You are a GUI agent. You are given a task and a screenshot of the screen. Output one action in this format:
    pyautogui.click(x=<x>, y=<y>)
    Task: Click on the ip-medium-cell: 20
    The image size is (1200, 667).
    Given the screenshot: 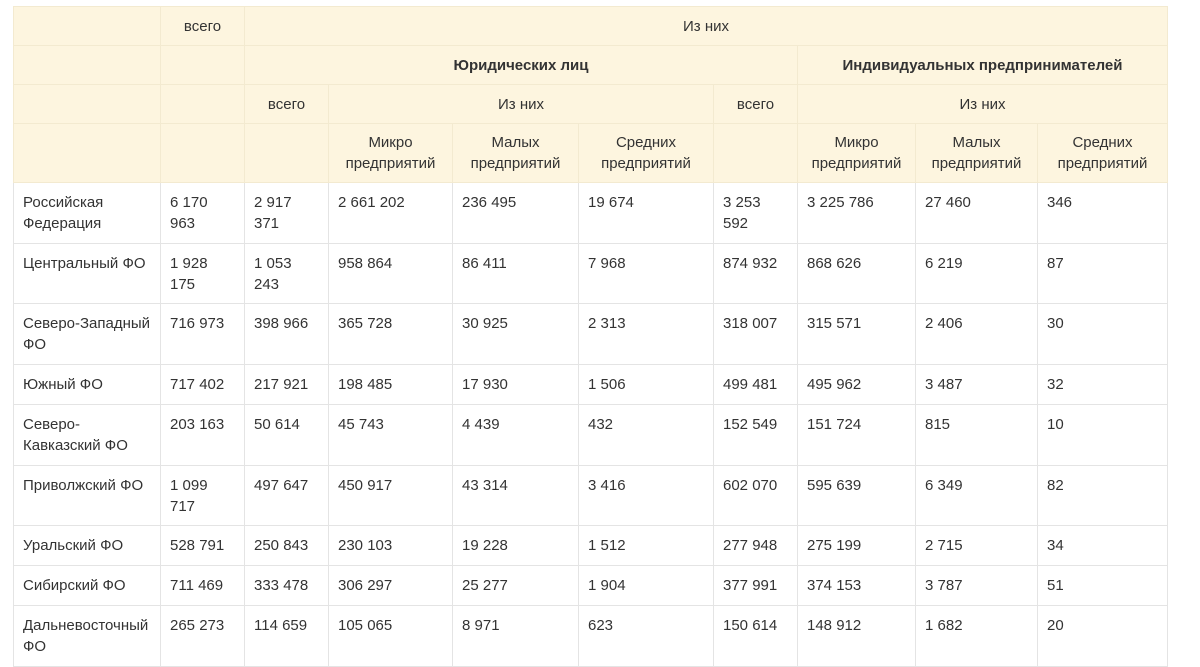 What is the action you would take?
    pyautogui.click(x=1102, y=636)
    